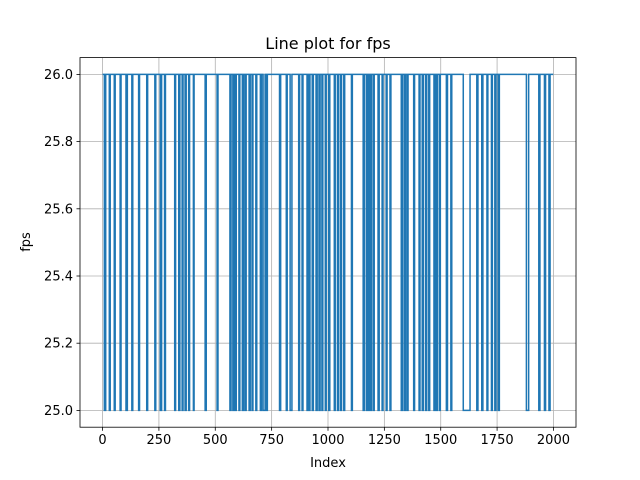 This screenshot has width=640, height=480. Describe the element at coordinates (384, 440) in the screenshot. I see `x-tick-label: 1250` at that location.